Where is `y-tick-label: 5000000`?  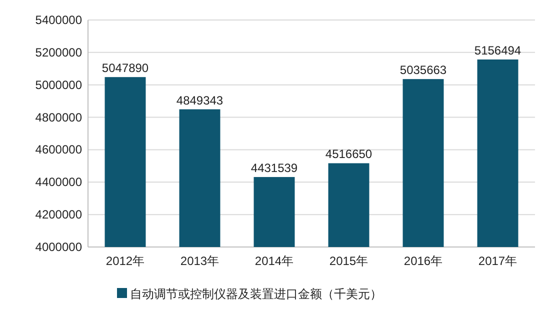 y-tick-label: 5000000 is located at coordinates (58, 85).